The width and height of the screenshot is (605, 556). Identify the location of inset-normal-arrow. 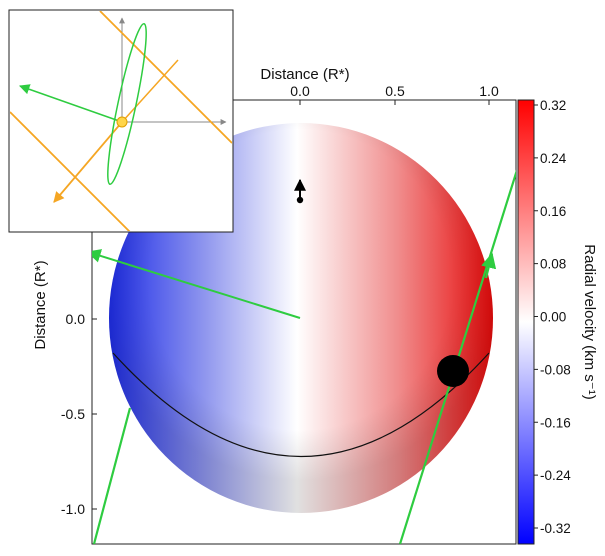
(71, 103).